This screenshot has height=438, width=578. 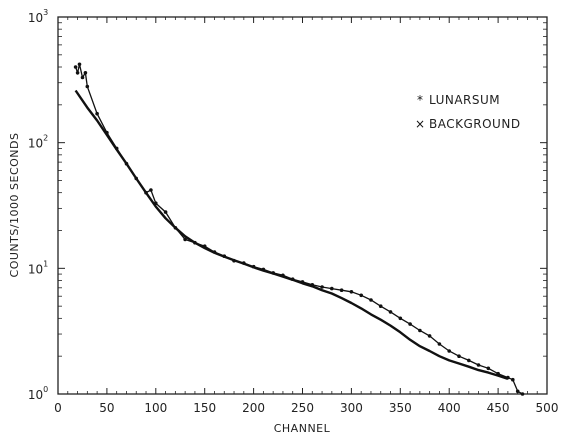 I want to click on y-tick-label: 10⁰, so click(x=38, y=393).